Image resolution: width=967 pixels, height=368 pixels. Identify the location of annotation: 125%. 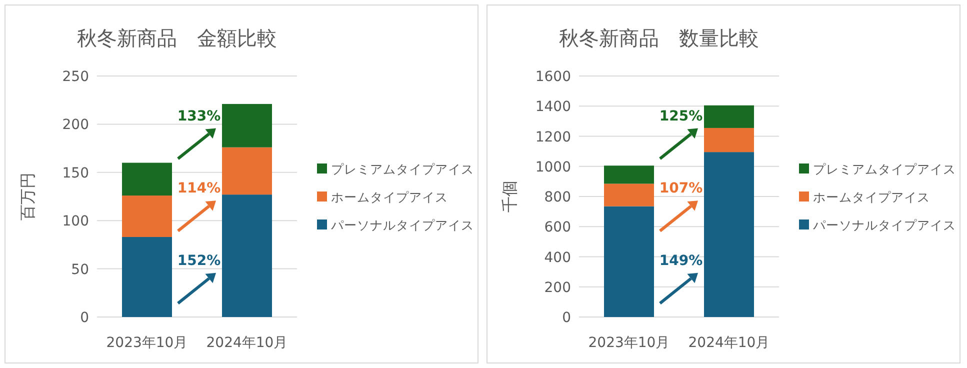
(681, 116).